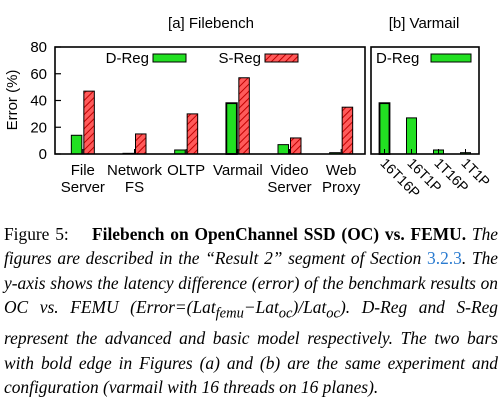  What do you see at coordinates (202, 58) in the screenshot?
I see `chart-a-legend: D-Reg S-Reg` at bounding box center [202, 58].